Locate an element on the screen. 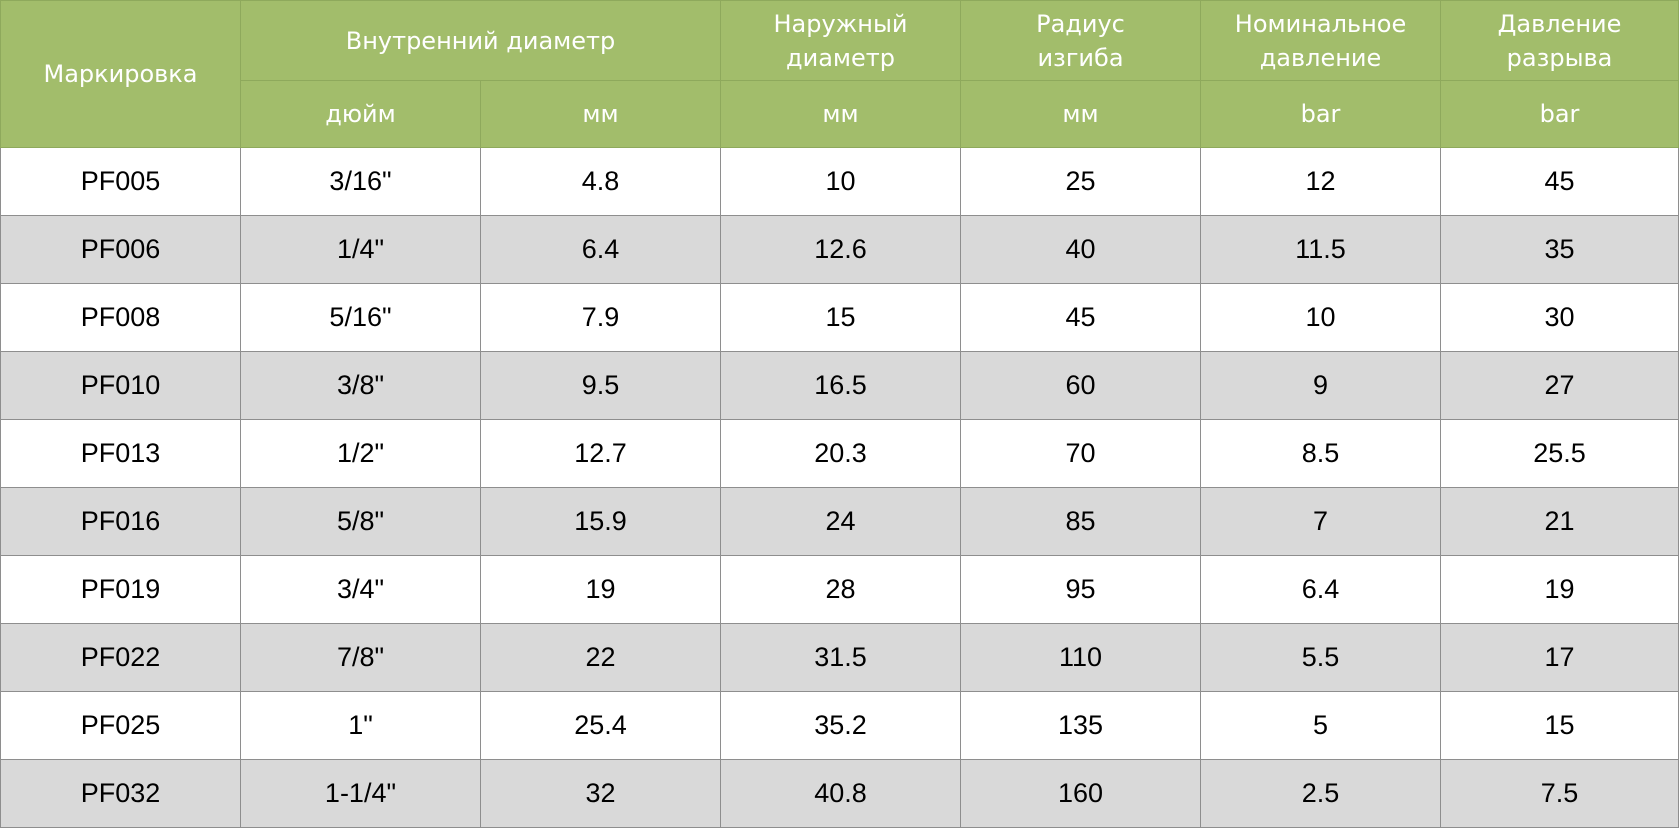  cell-inner-mm: 25.4 is located at coordinates (600, 725).